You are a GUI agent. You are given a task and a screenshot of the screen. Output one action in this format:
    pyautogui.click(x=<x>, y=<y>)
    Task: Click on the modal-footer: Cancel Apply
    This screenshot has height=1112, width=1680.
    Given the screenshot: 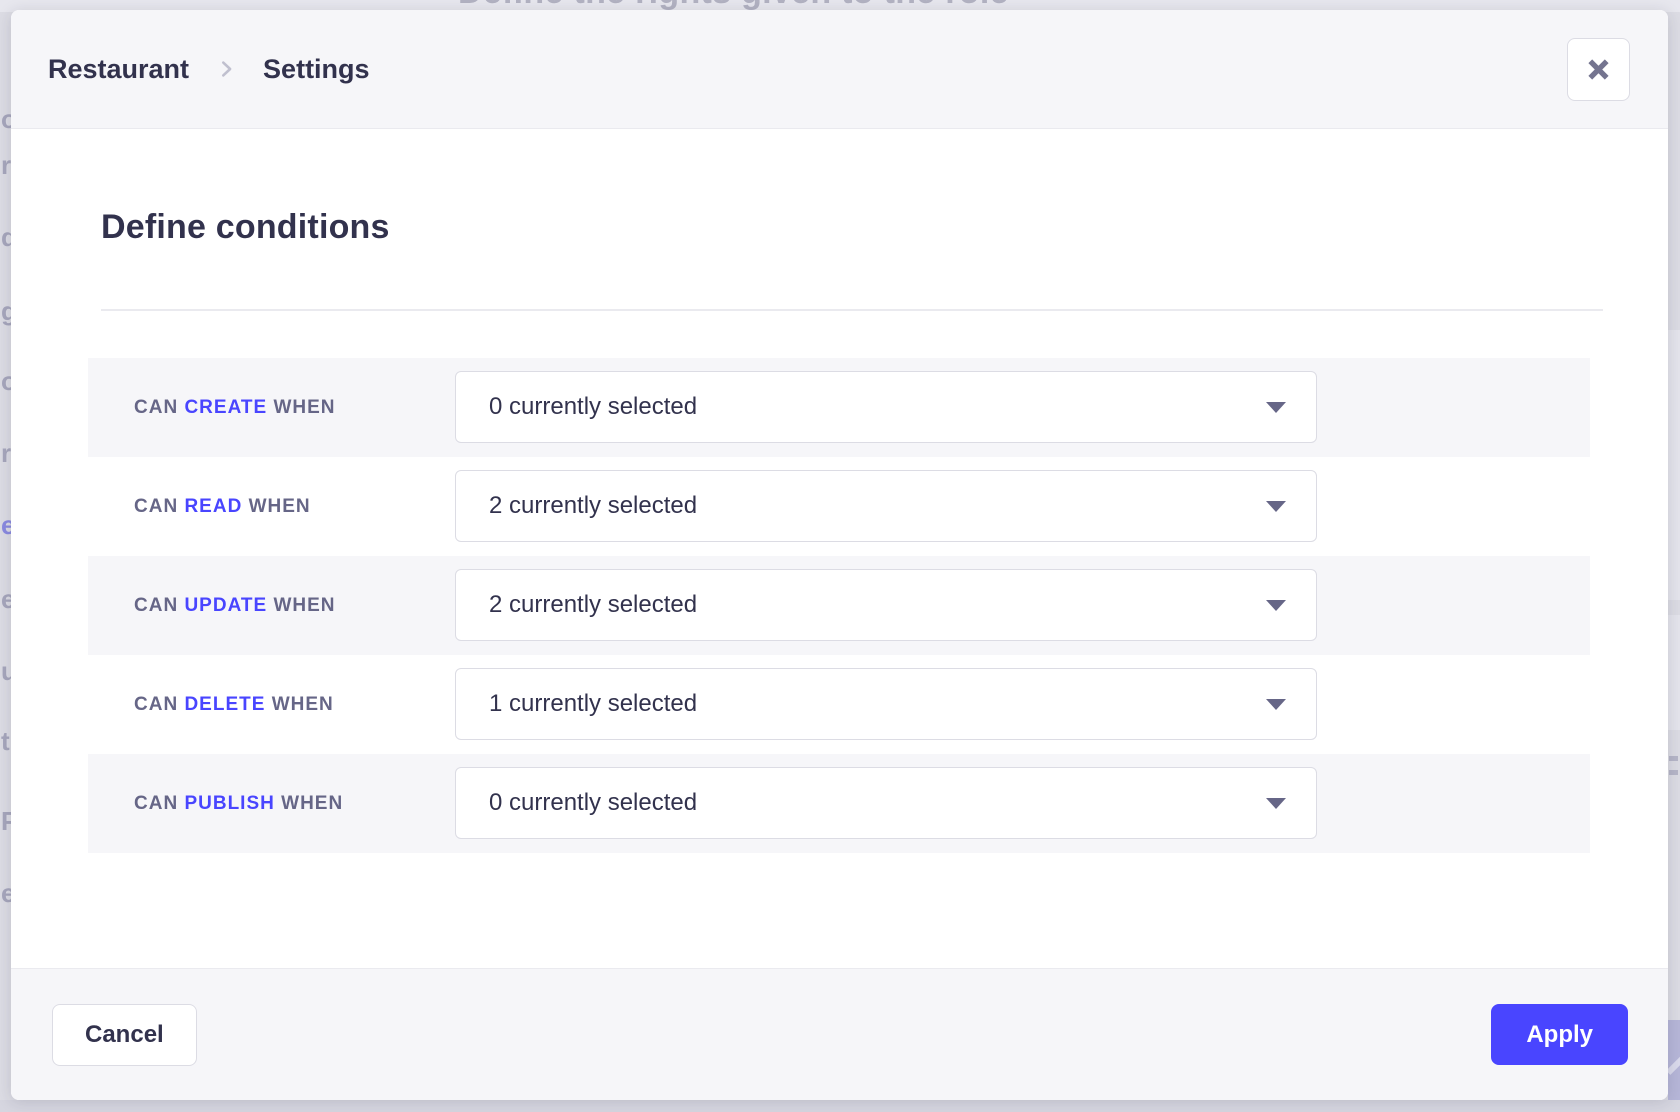 What is the action you would take?
    pyautogui.click(x=839, y=1034)
    